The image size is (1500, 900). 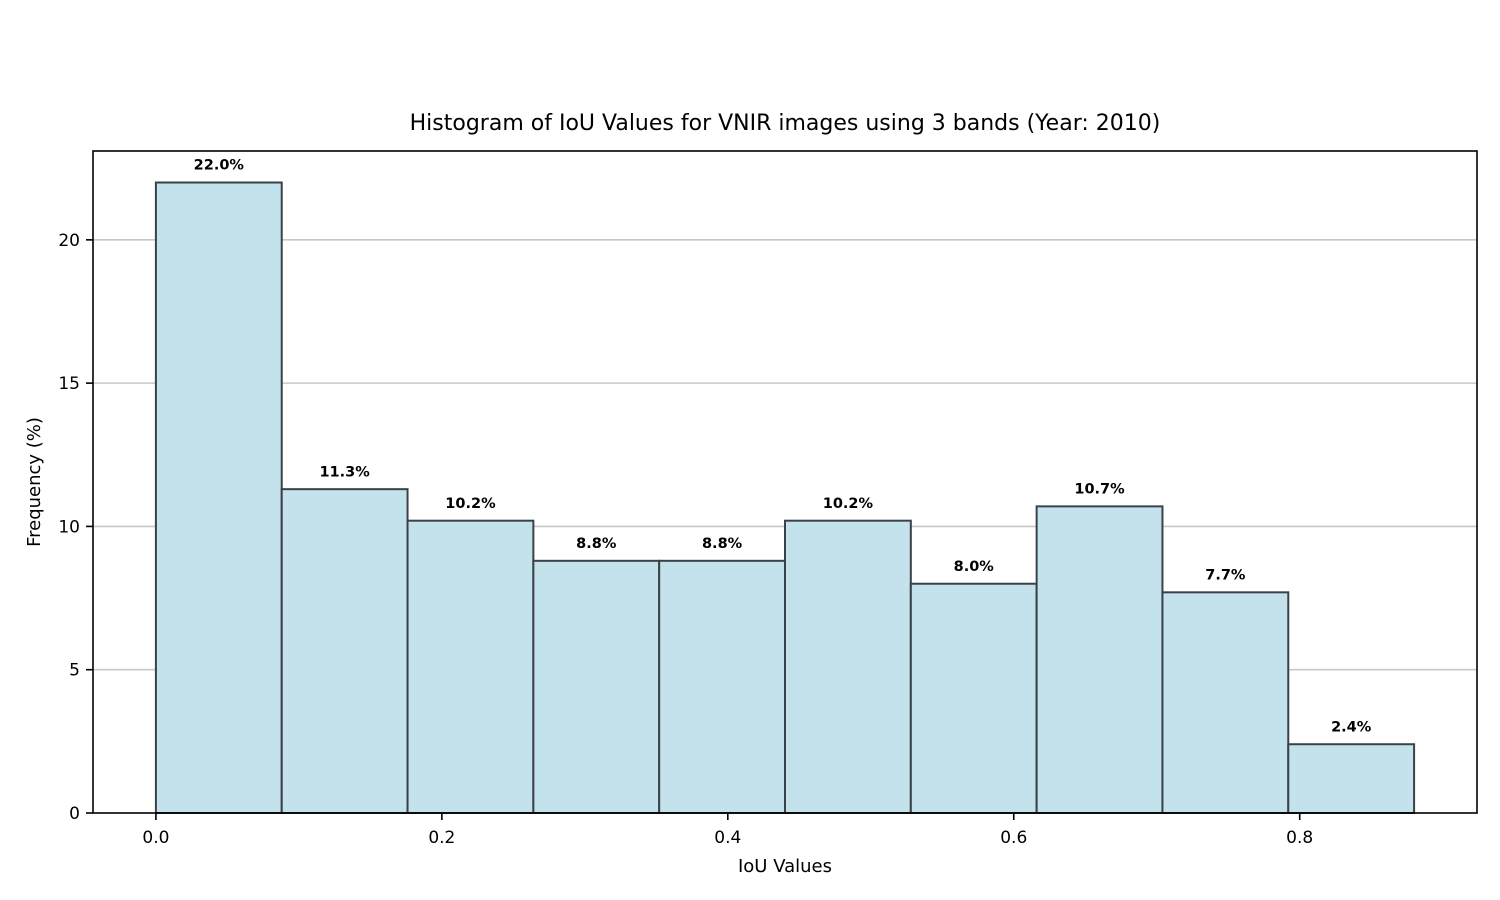 What do you see at coordinates (344, 472) in the screenshot?
I see `bar-data-label: 11.3%` at bounding box center [344, 472].